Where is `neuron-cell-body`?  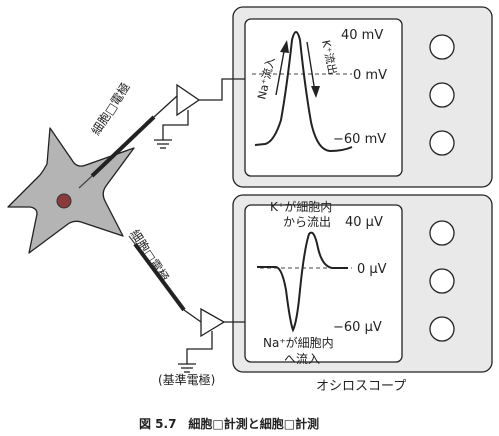
neuron-cell-body is located at coordinates (71, 190).